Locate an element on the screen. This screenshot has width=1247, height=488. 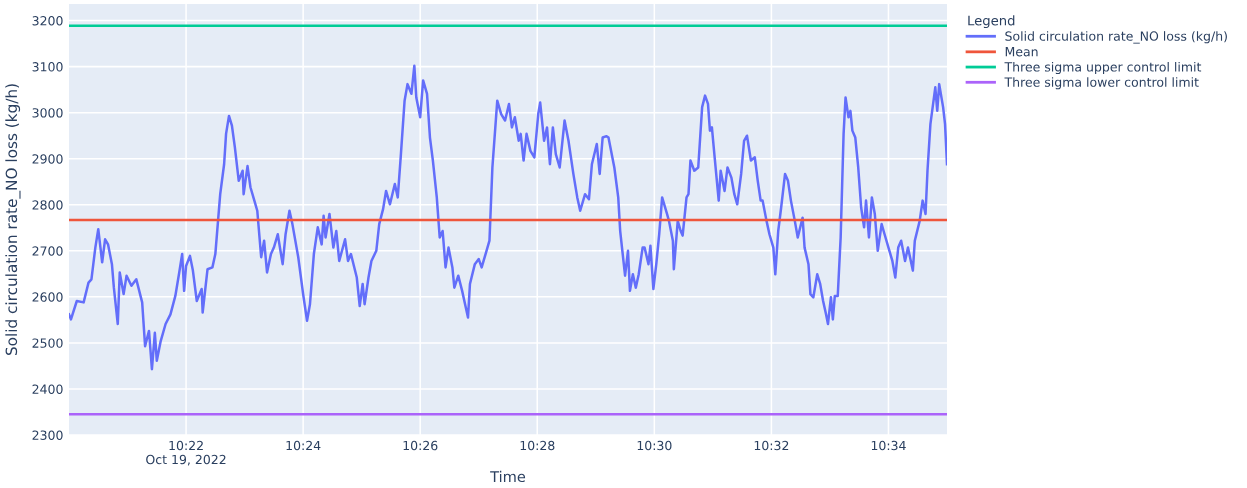
y-tick-label: 2500 is located at coordinates (47, 343).